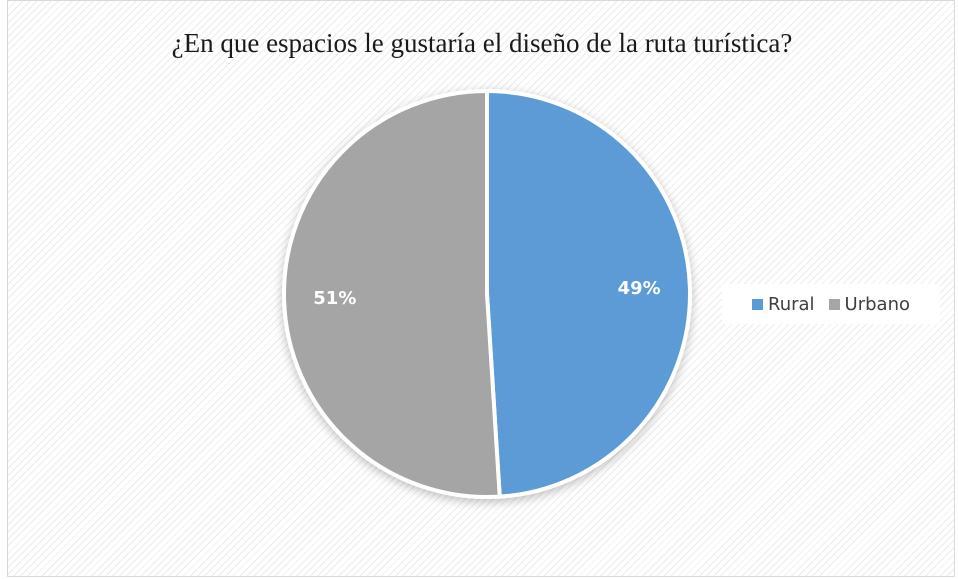 The height and width of the screenshot is (579, 958). Describe the element at coordinates (757, 304) in the screenshot. I see `legend-swatch-rural` at that location.